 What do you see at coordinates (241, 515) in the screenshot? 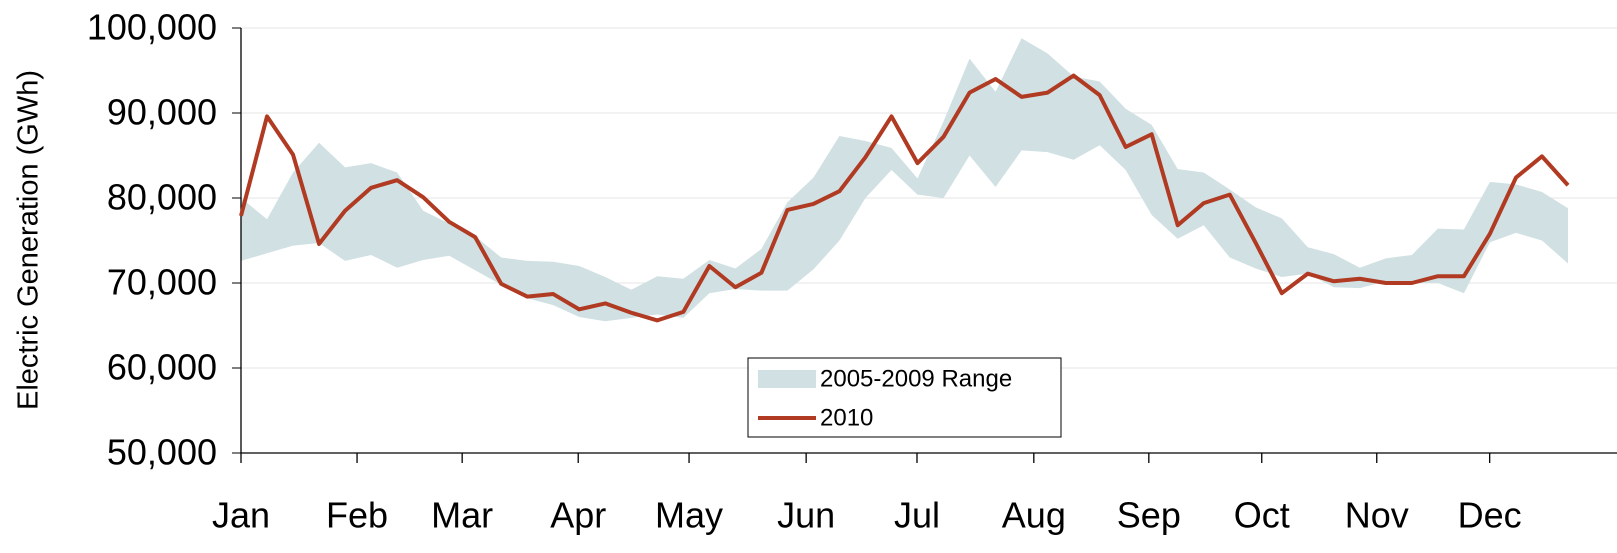
I see `x-tick-label: Jan` at bounding box center [241, 515].